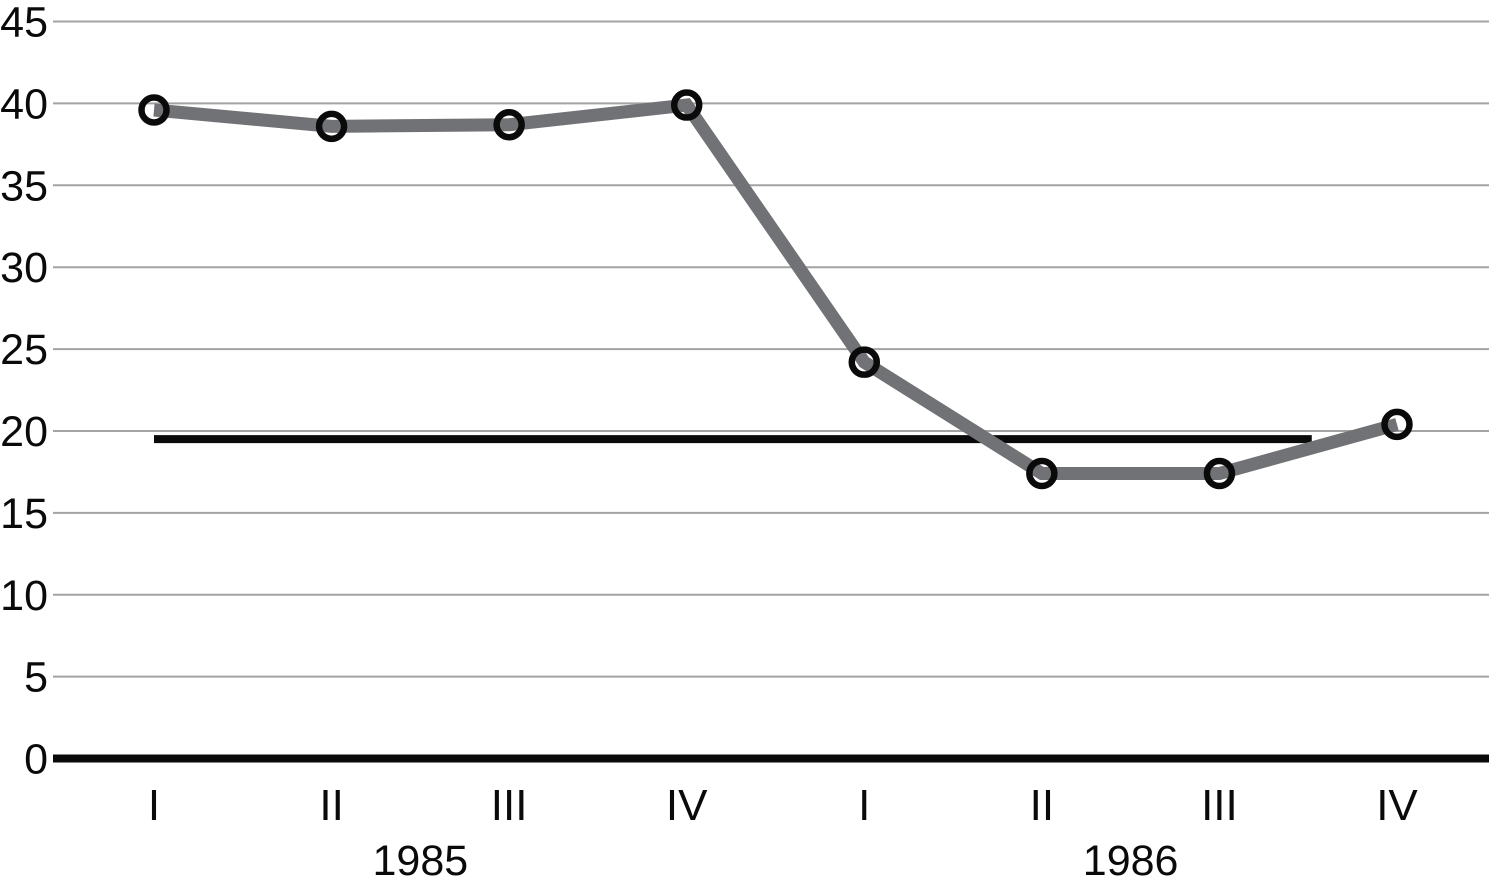 The width and height of the screenshot is (1512, 896). What do you see at coordinates (421, 861) in the screenshot?
I see `year-label: 1985` at bounding box center [421, 861].